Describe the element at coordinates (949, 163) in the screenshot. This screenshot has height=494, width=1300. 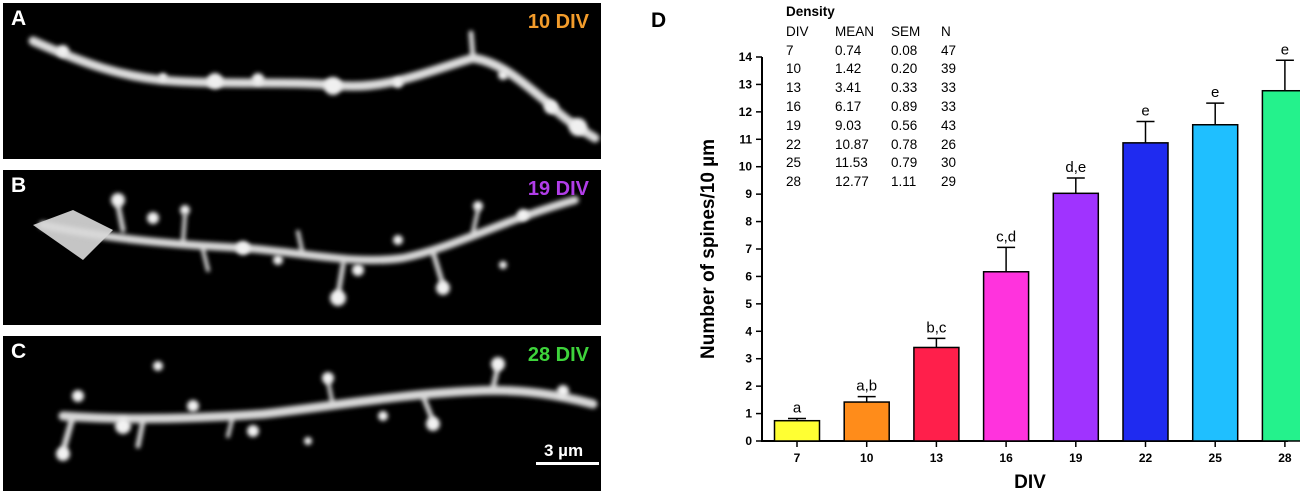
I see `density-table-cell: 30` at that location.